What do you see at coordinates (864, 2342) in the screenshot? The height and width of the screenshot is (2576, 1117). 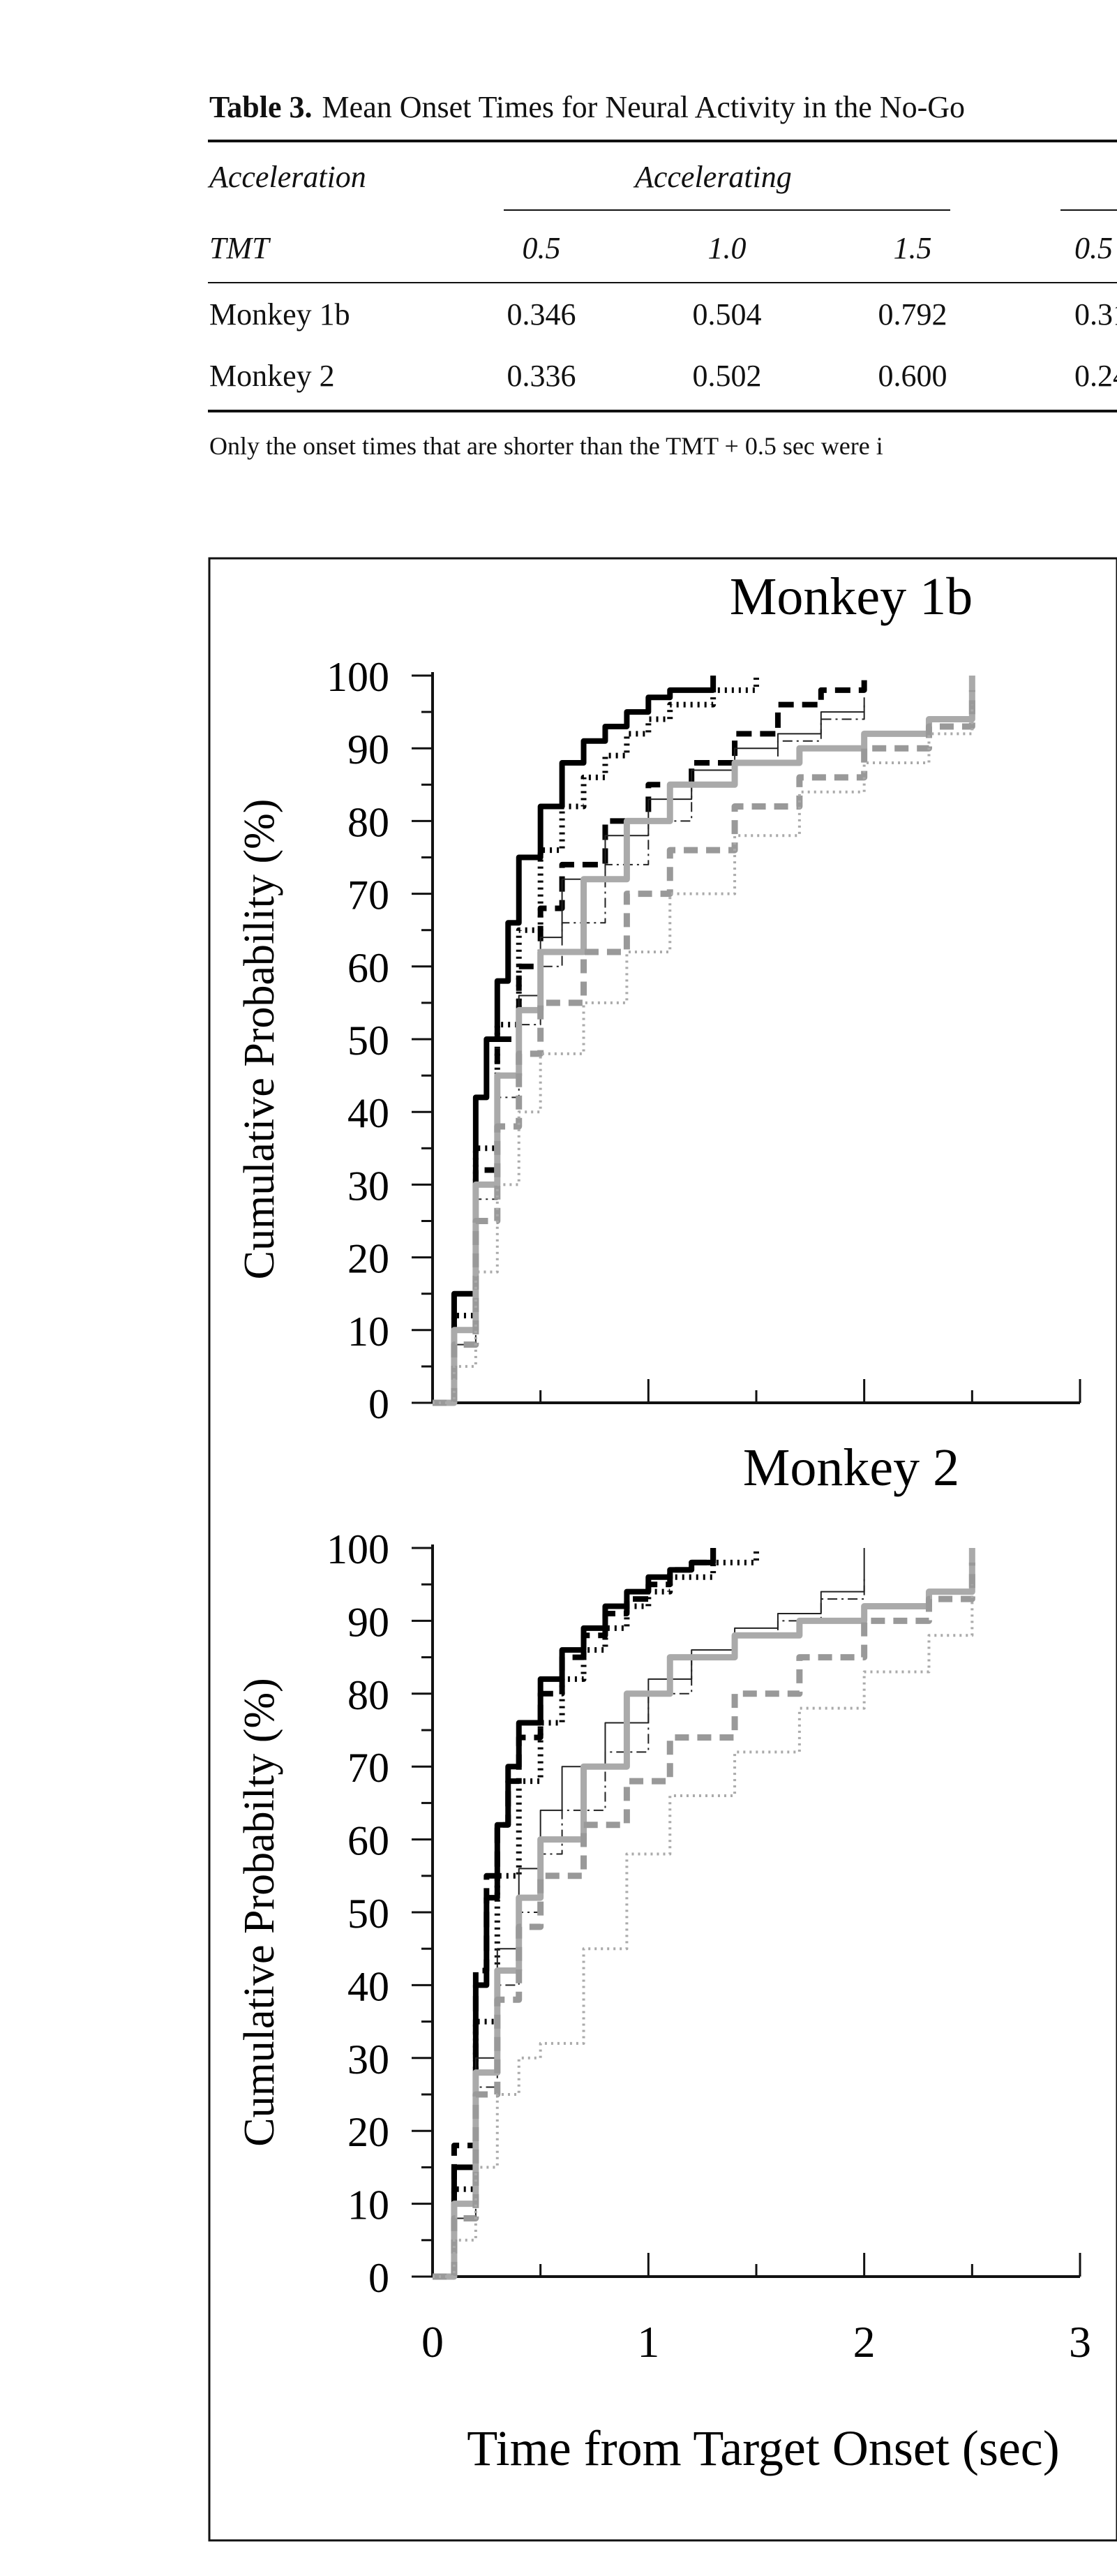 I see `x-tick-label: 2` at bounding box center [864, 2342].